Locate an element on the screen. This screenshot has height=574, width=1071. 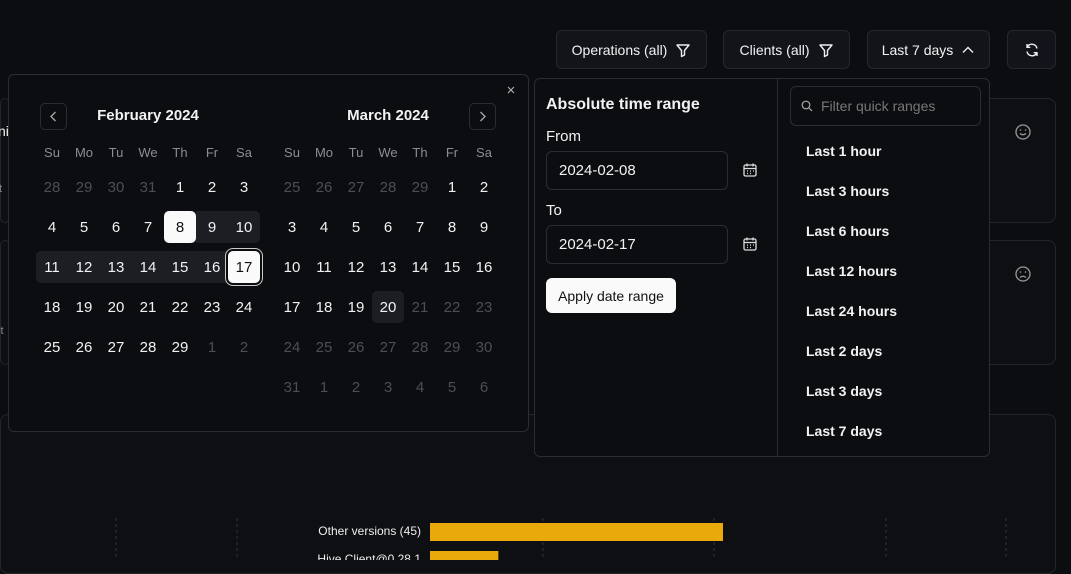
quick-range: Last 12 hours is located at coordinates (852, 271).